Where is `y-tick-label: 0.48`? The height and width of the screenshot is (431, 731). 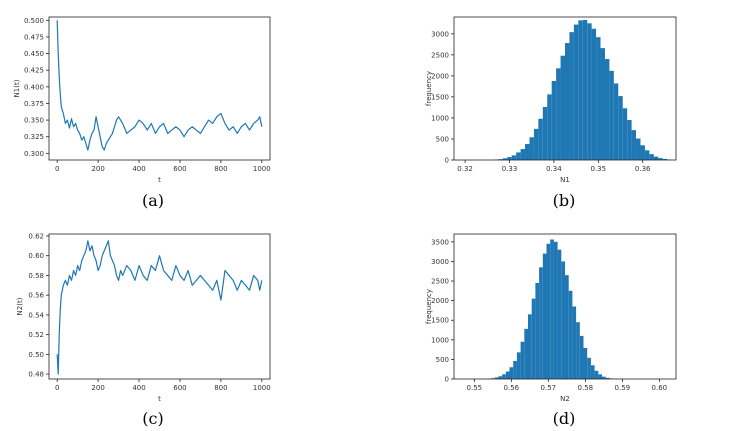
y-tick-label: 0.48 is located at coordinates (36, 375).